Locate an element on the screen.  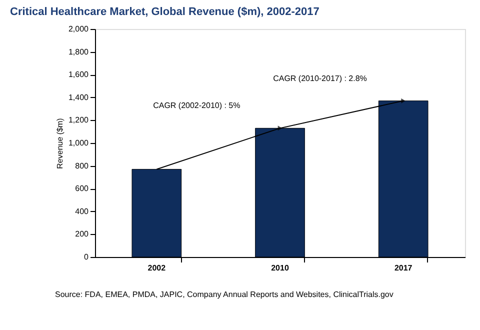
x-tick-label: 2010 is located at coordinates (280, 268).